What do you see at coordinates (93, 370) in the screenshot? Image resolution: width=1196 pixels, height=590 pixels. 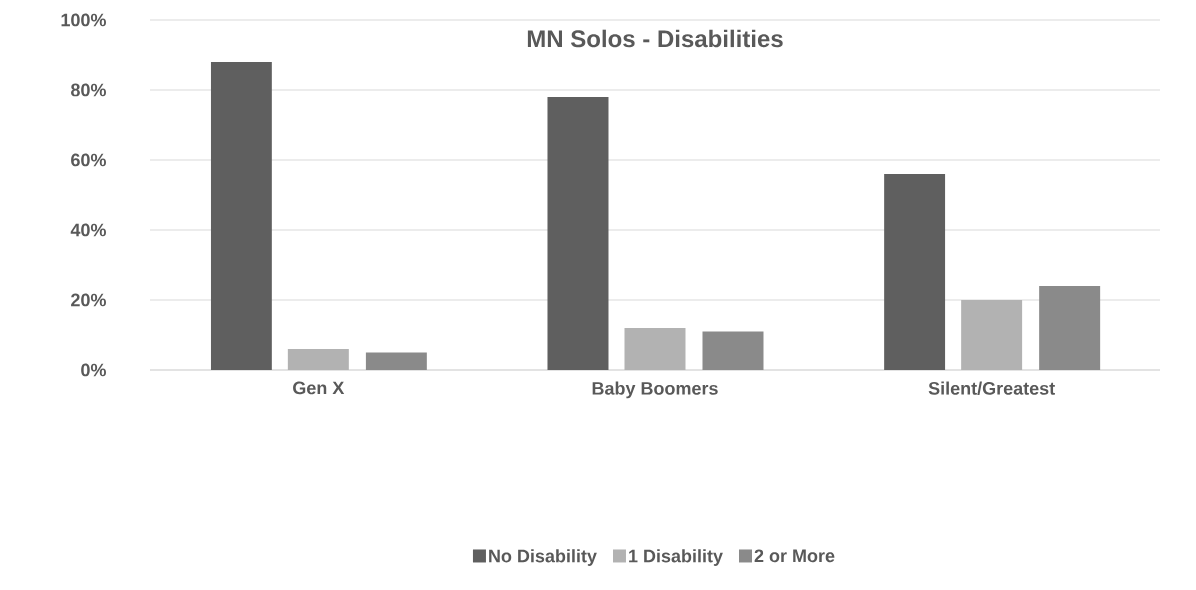 I see `y-tick-label: 0%` at bounding box center [93, 370].